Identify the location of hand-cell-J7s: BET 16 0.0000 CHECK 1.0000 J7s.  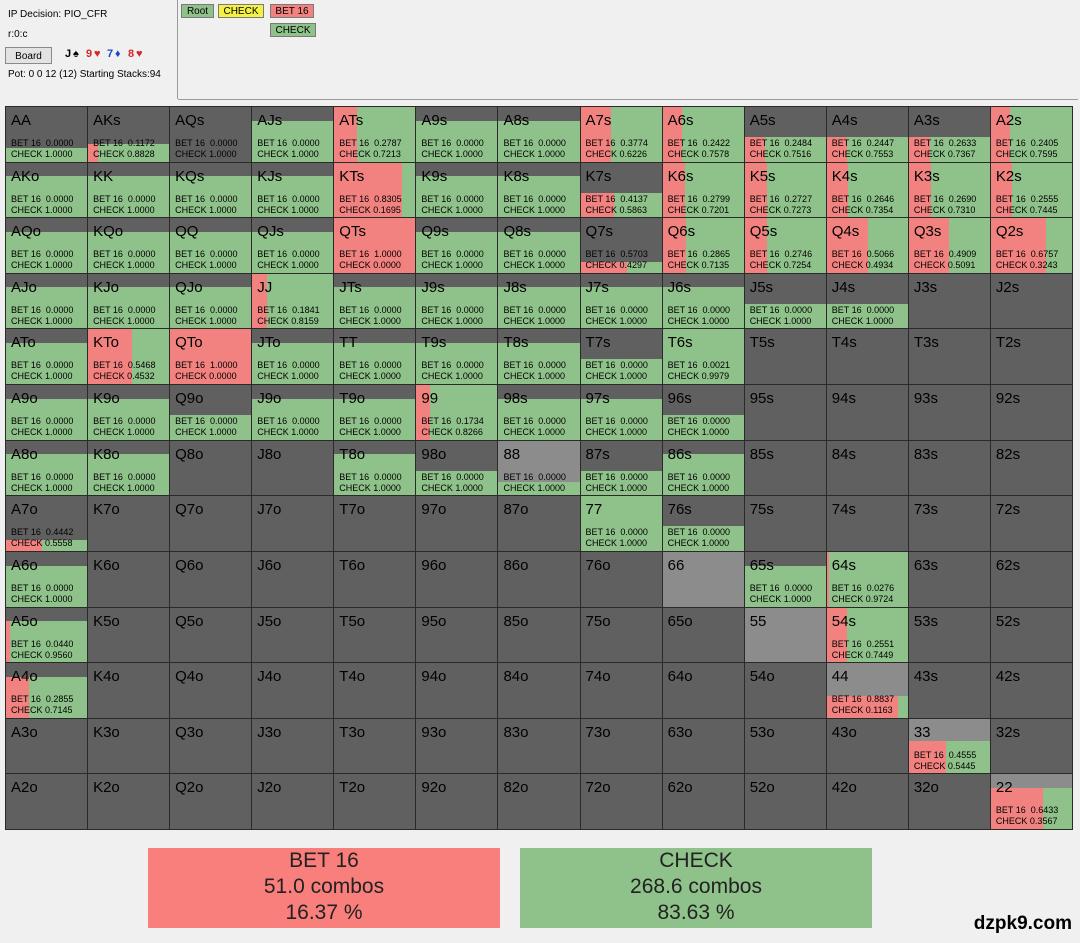
(621, 301).